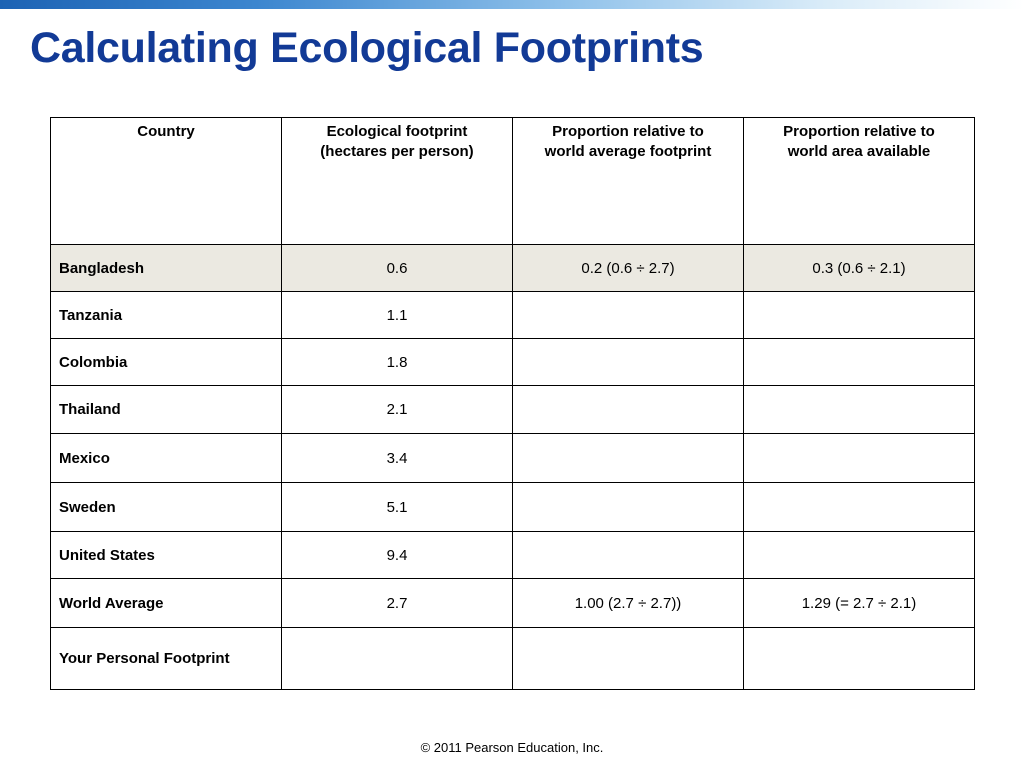 The image size is (1024, 768). Describe the element at coordinates (166, 555) in the screenshot. I see `country-cell: United States` at that location.